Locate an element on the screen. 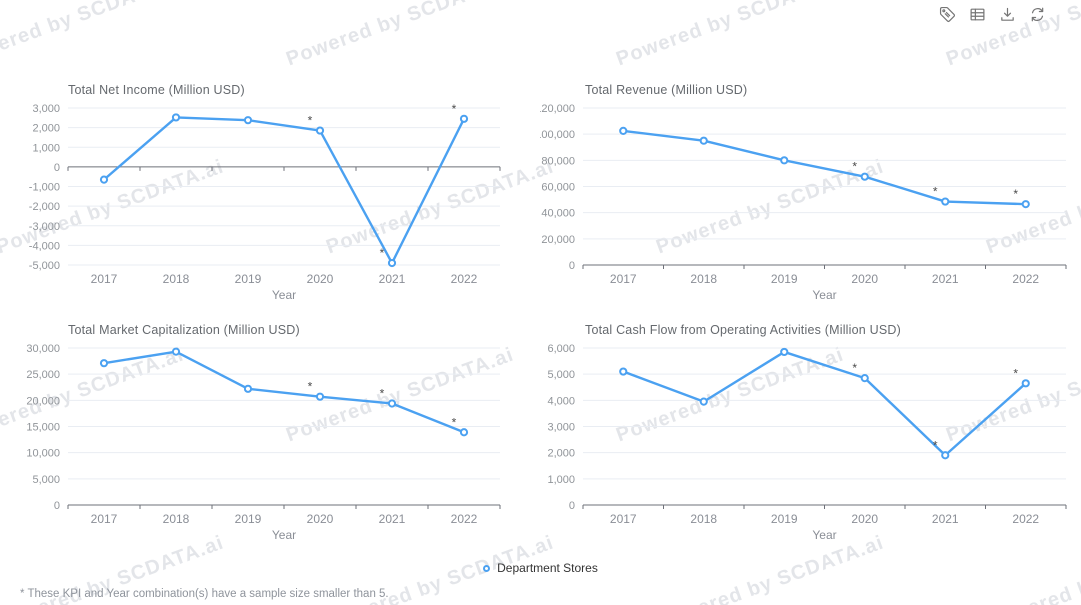 Image resolution: width=1081 pixels, height=605 pixels. y-axis-tick-label: 60,000 is located at coordinates (558, 188).